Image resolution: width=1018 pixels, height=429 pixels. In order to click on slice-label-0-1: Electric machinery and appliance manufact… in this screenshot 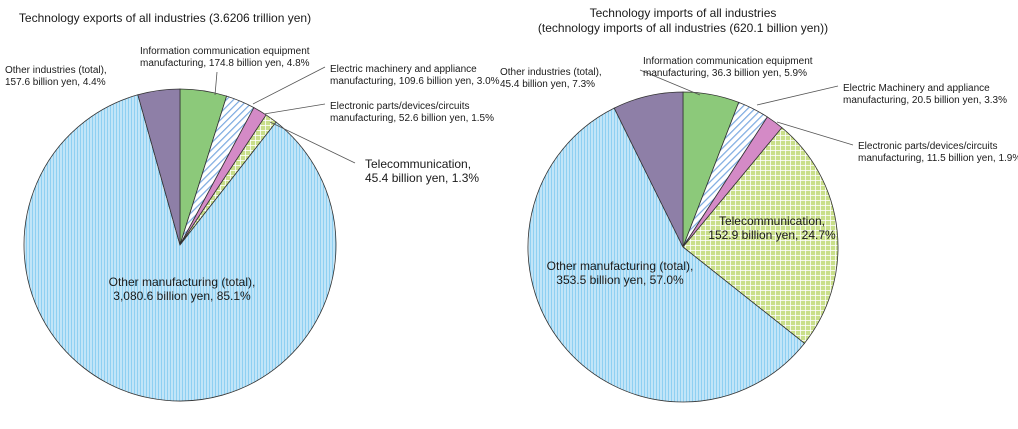, I will do `click(415, 75)`.